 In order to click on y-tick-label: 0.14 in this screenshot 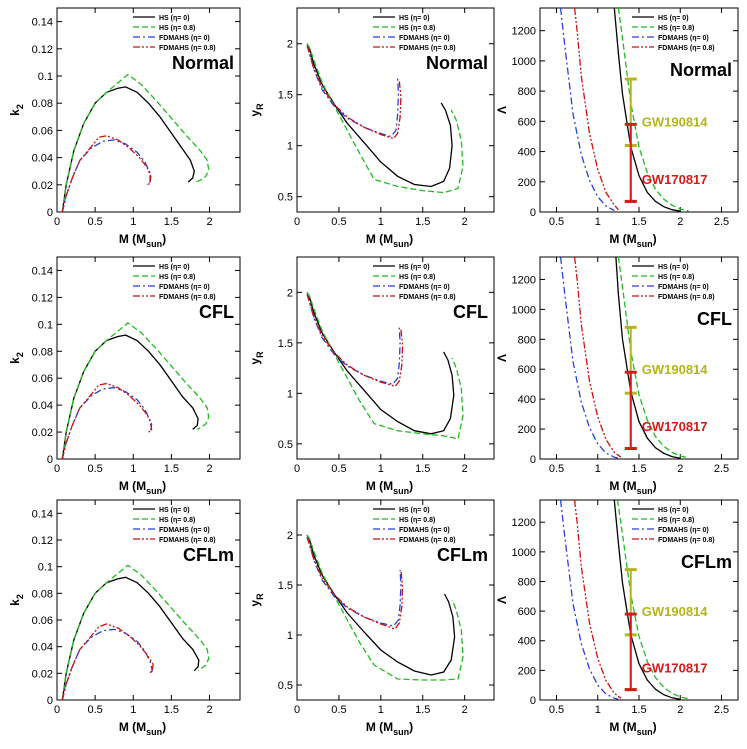, I will do `click(42, 271)`.